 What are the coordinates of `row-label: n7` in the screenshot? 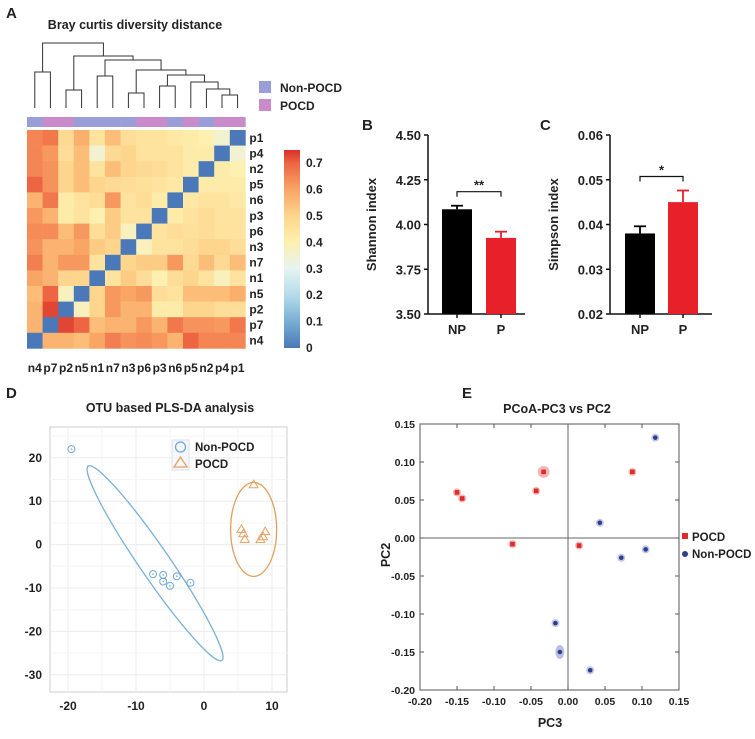 It's located at (256, 263).